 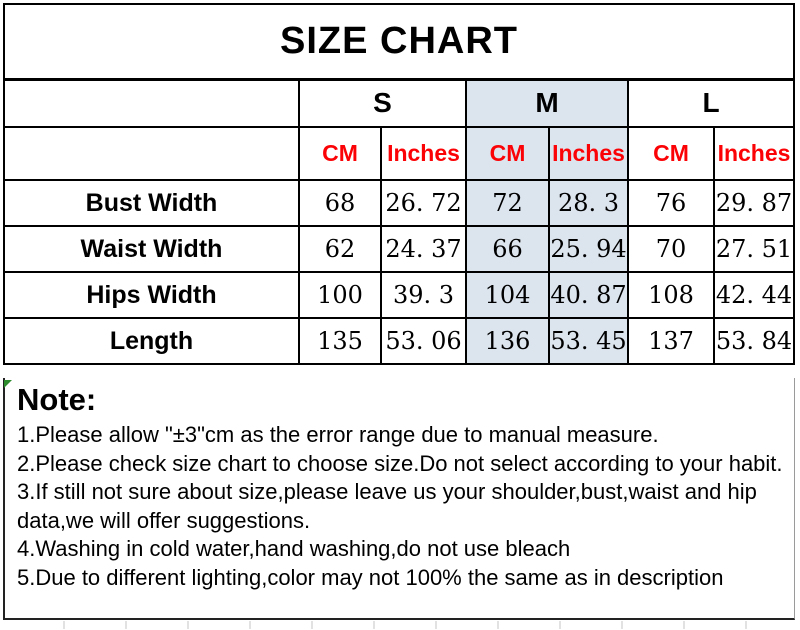 I want to click on cell-value: 39. 3, so click(x=423, y=295).